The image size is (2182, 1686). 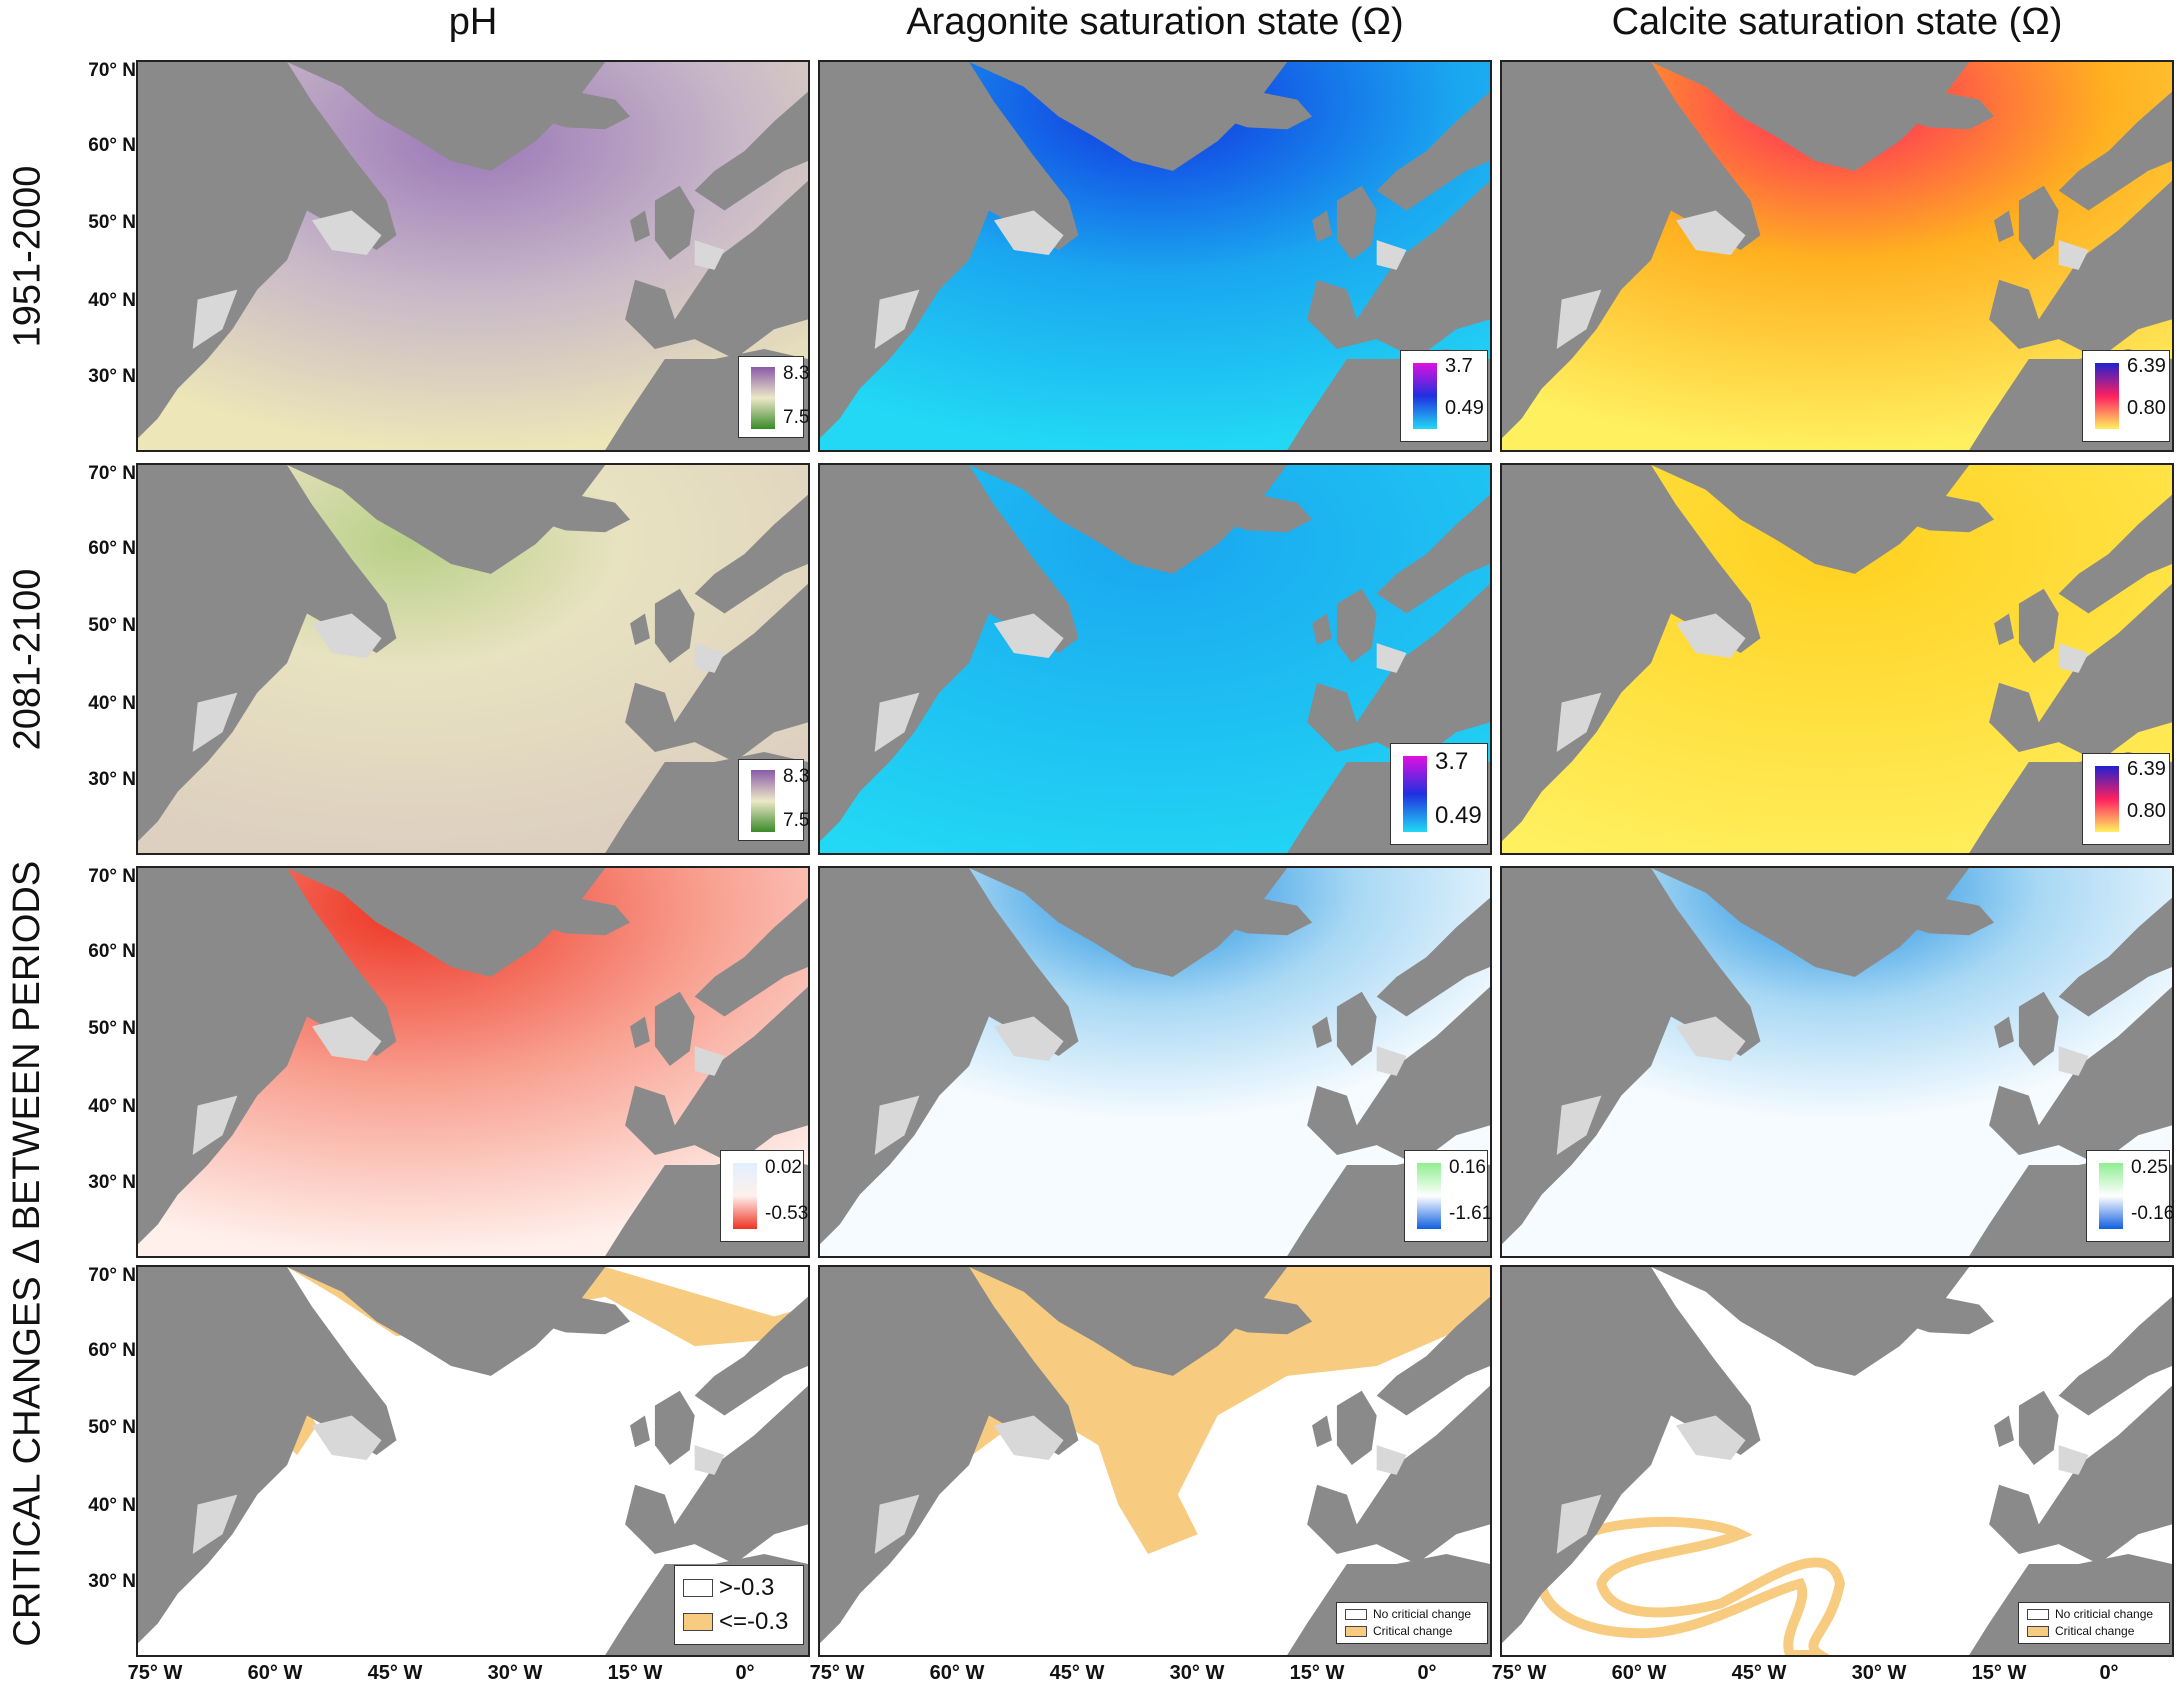 What do you see at coordinates (1448, 1196) in the screenshot?
I see `legend-aragonite-delta: 0.16 -1.61` at bounding box center [1448, 1196].